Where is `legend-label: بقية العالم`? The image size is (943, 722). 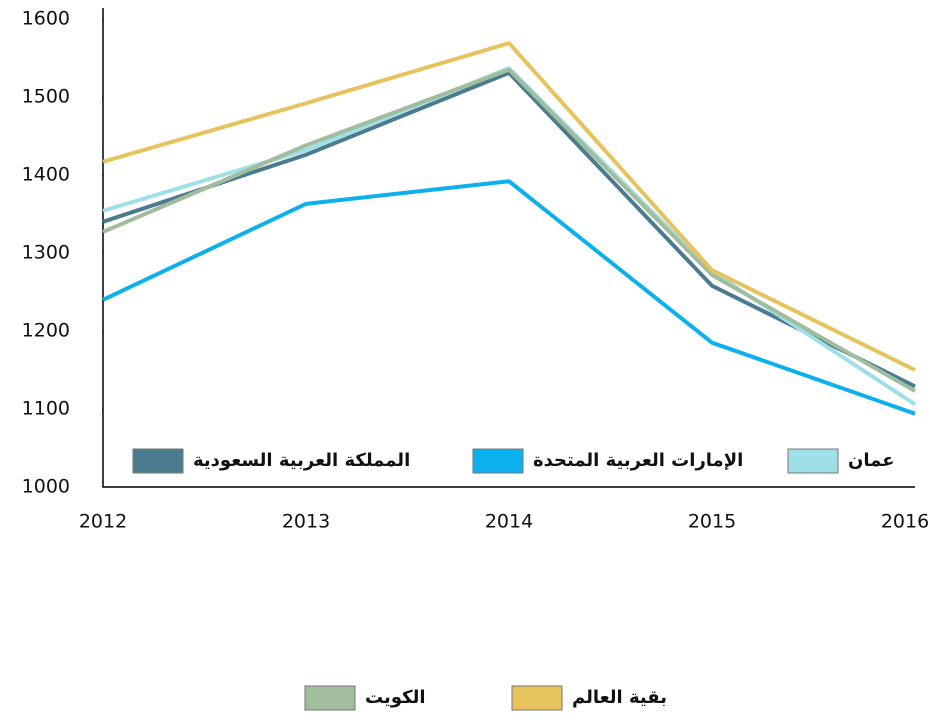
legend-label: بقية العالم is located at coordinates (619, 697).